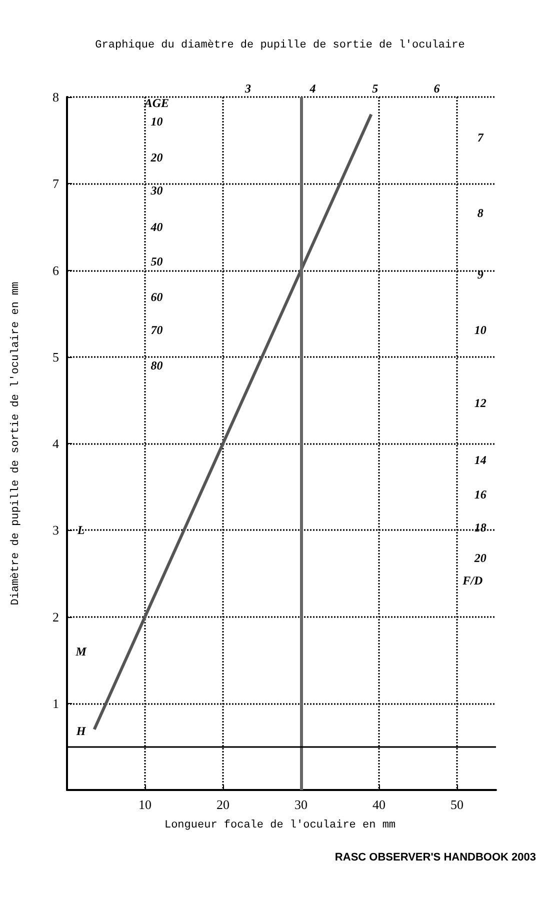  Describe the element at coordinates (55, 356) in the screenshot. I see `y-tick-label: 5` at that location.